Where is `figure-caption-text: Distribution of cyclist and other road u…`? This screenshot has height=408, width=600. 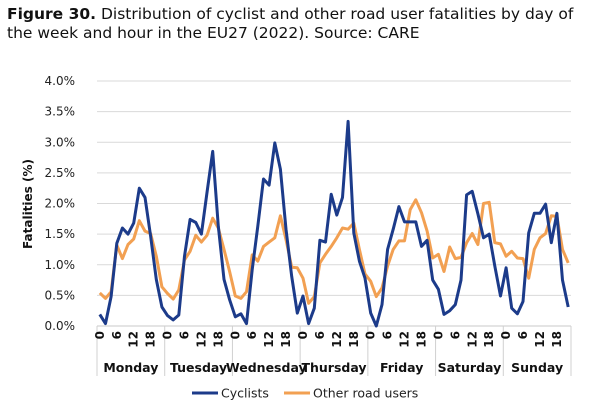 figure-caption-text: Distribution of cyclist and other road u… is located at coordinates (290, 23).